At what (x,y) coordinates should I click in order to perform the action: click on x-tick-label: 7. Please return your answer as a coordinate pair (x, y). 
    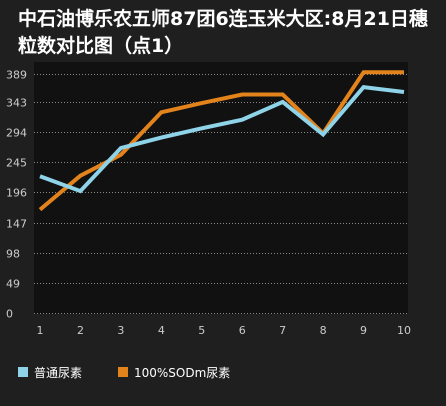
    Looking at the image, I should click on (282, 330).